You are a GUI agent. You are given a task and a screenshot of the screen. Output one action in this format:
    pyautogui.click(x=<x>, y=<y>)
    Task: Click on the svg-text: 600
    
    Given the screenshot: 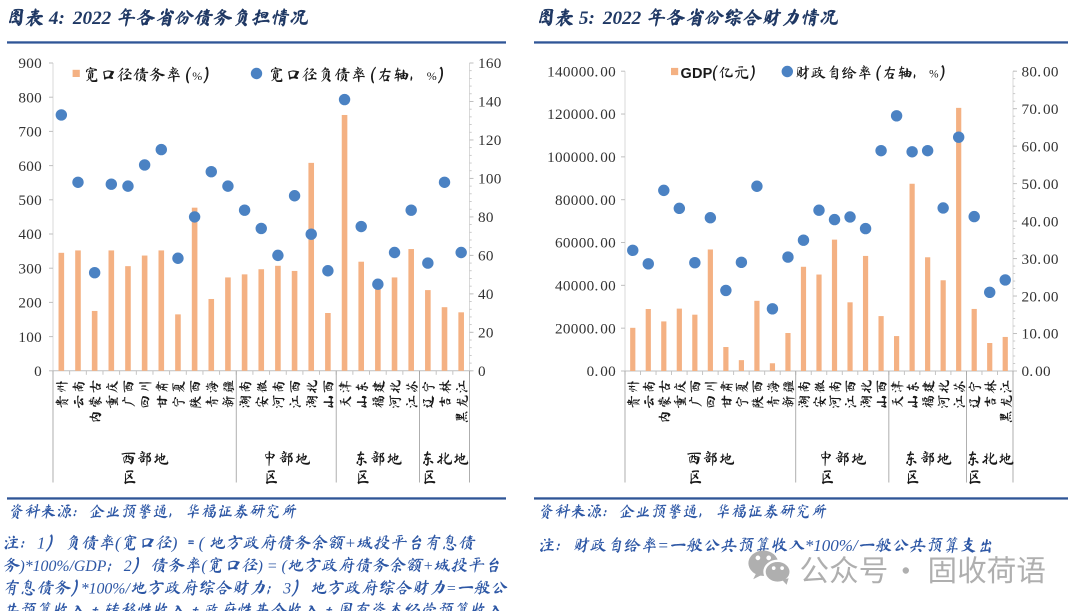 What is the action you would take?
    pyautogui.click(x=30, y=166)
    